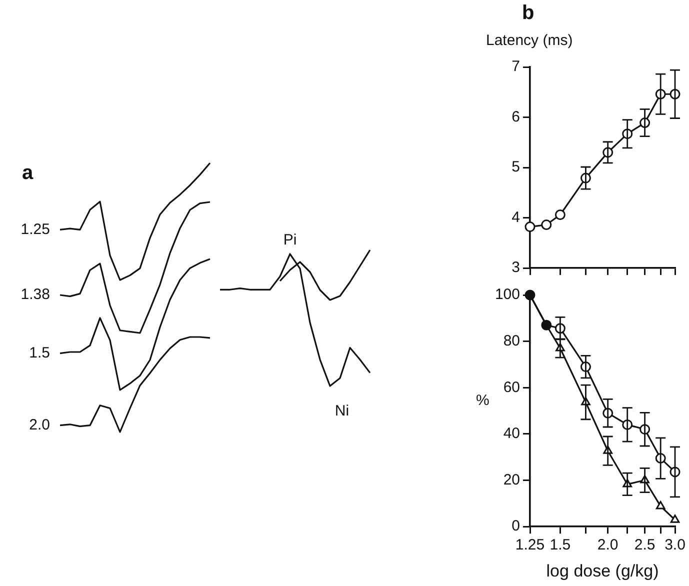 This screenshot has width=689, height=586. Describe the element at coordinates (607, 545) in the screenshot. I see `x-tick-label: 2.0` at that location.